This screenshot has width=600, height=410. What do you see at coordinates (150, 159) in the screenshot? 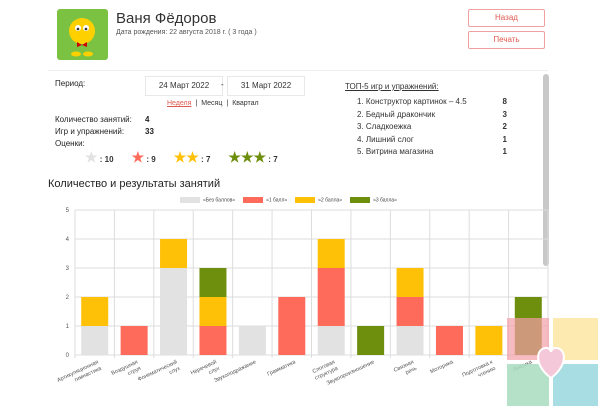
I see `rating-count: : 9` at bounding box center [150, 159].